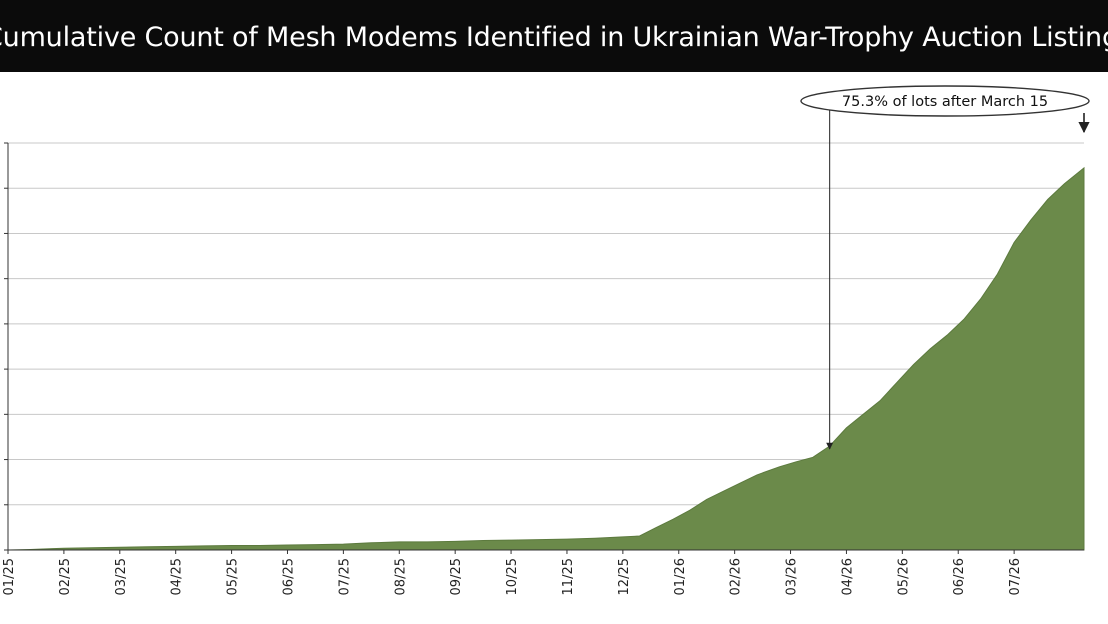 The image size is (1108, 624). I want to click on annotation-text: 75.3% of lots after March 15, so click(945, 102).